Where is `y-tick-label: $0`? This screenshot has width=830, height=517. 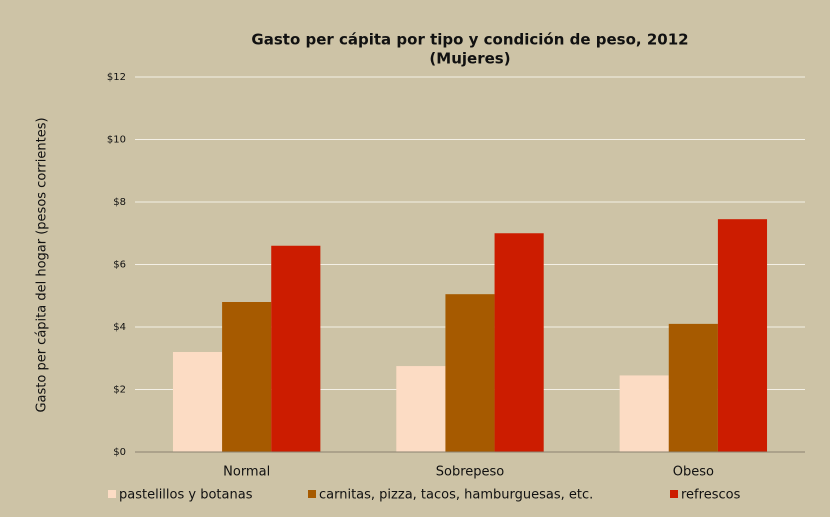 y-tick-label: $0 is located at coordinates (119, 452).